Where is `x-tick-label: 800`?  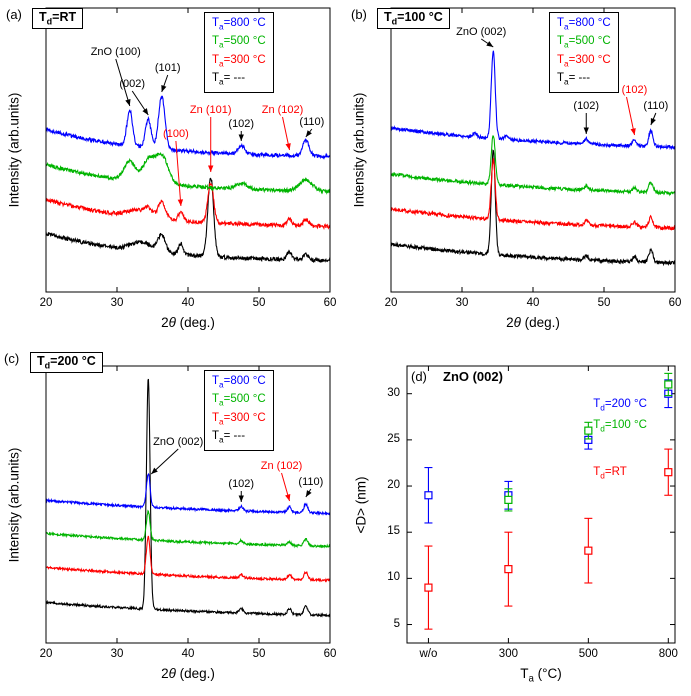
x-tick-label: 800 is located at coordinates (668, 654).